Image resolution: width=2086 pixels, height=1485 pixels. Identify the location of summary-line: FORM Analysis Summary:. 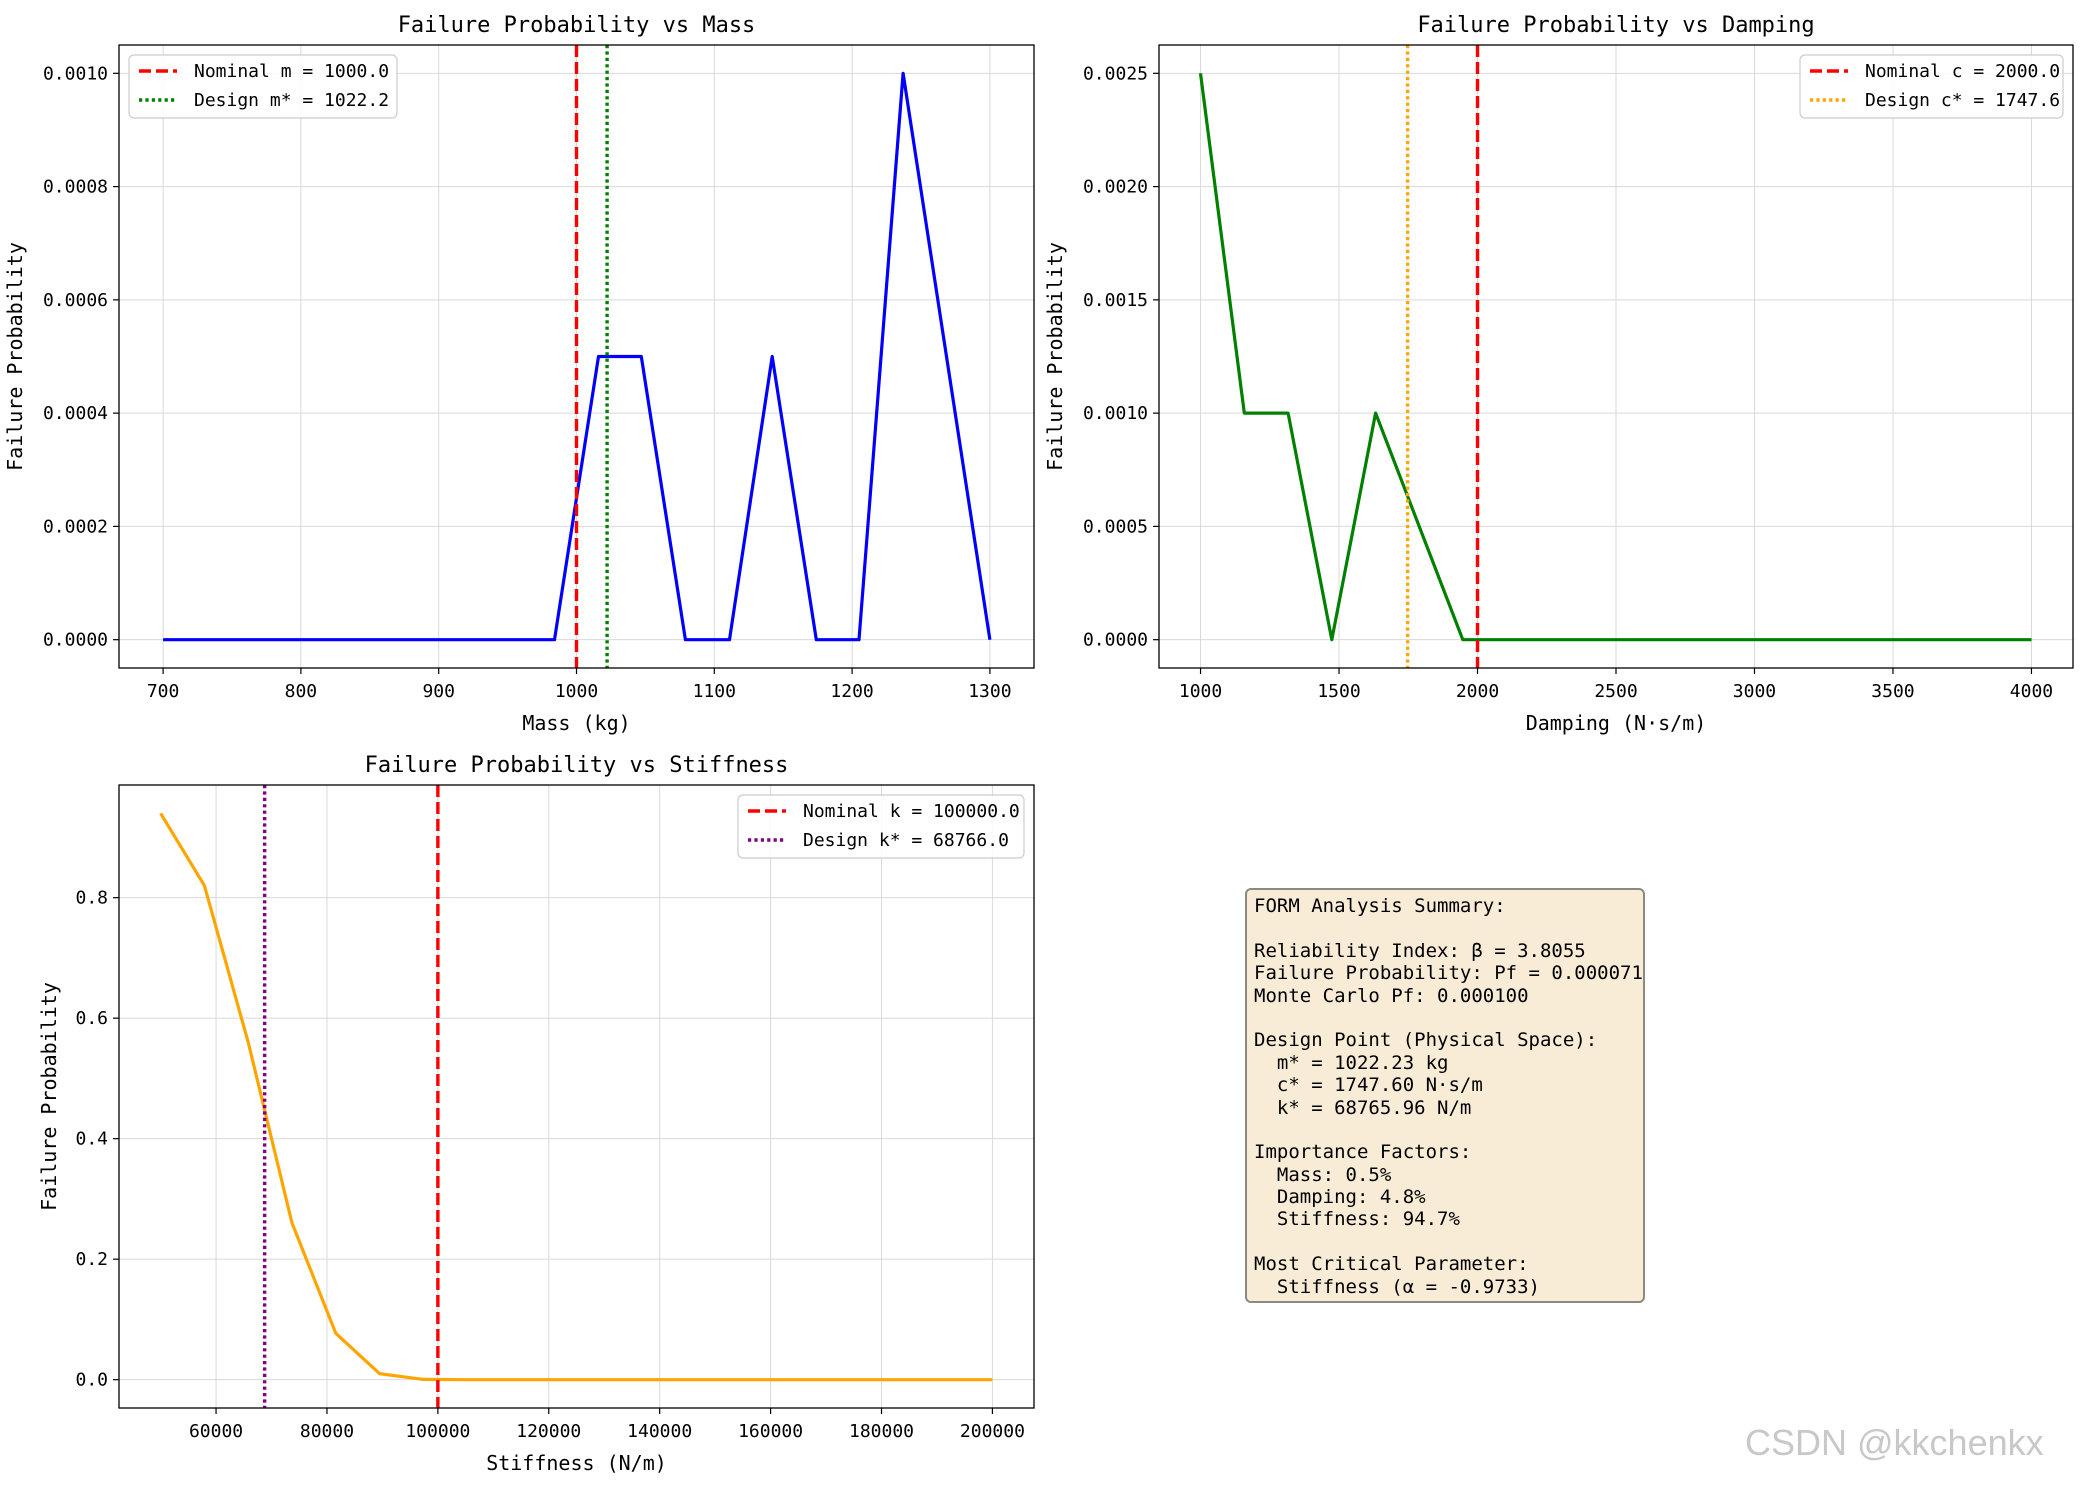
(1380, 906).